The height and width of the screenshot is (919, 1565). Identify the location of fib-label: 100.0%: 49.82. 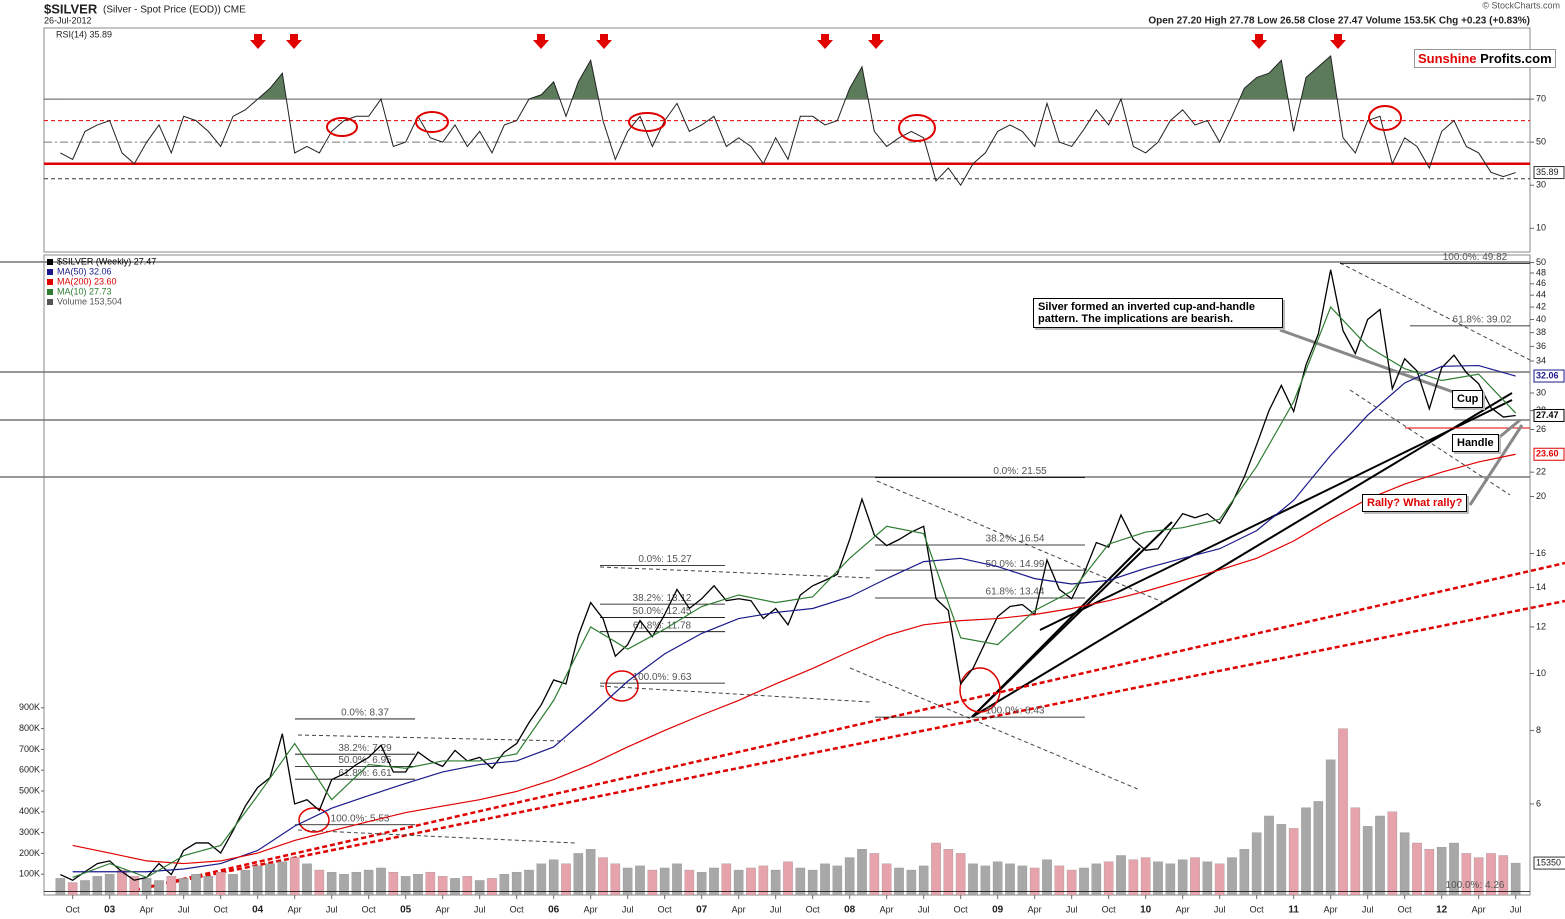
(1475, 257).